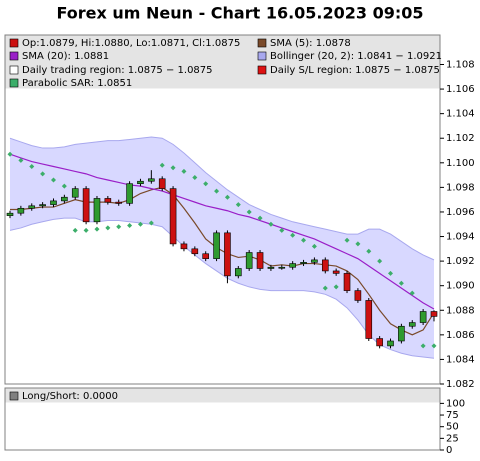 The height and width of the screenshot is (461, 480). I want to click on legend-label: Bollinger (20, 2): 1.0841 − 1.0921, so click(356, 56).